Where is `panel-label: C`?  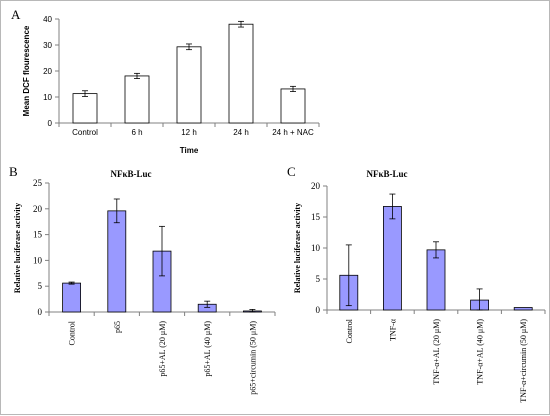 panel-label: C is located at coordinates (291, 171).